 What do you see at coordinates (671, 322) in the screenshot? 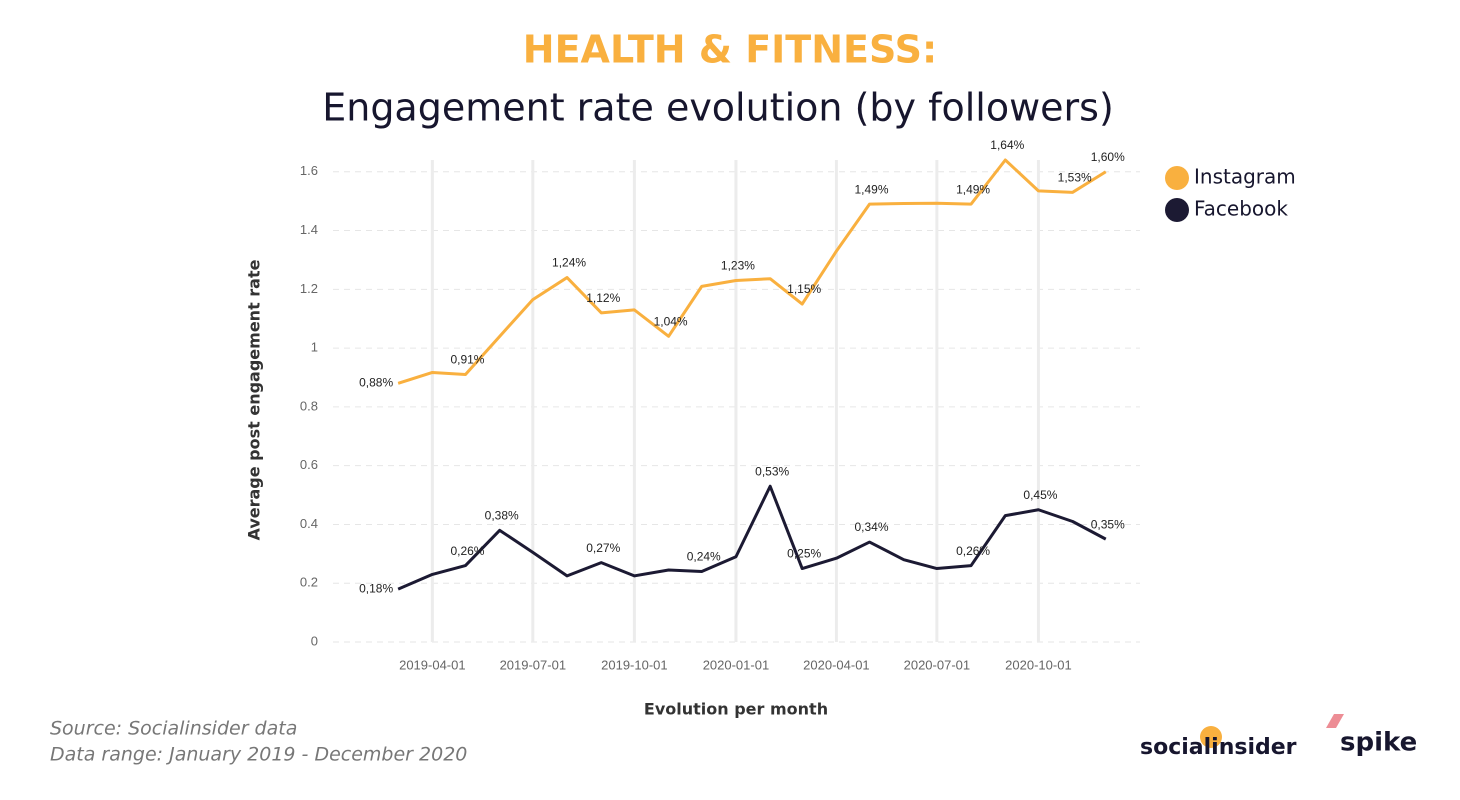
I see `data-label: 1,04%` at bounding box center [671, 322].